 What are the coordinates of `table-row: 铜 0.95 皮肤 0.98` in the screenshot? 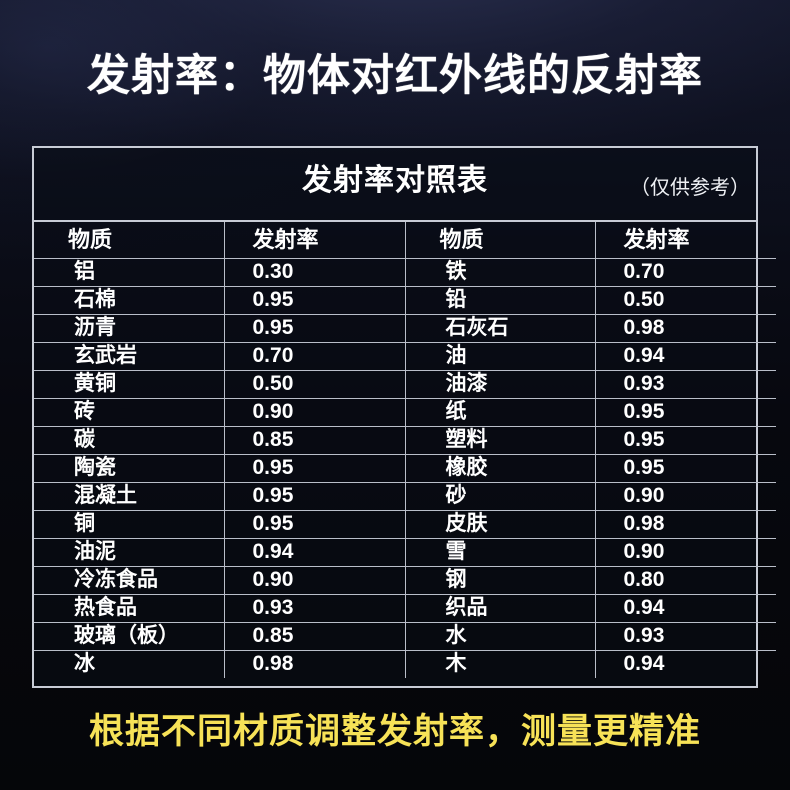 It's located at (405, 524).